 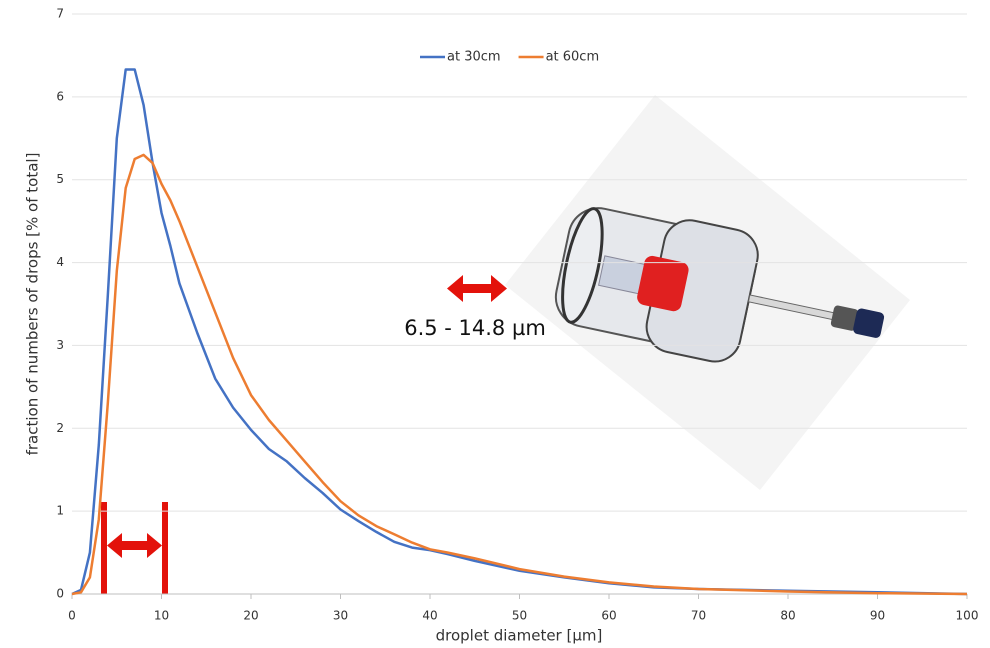 What do you see at coordinates (519, 616) in the screenshot?
I see `x-tick-label: 50` at bounding box center [519, 616].